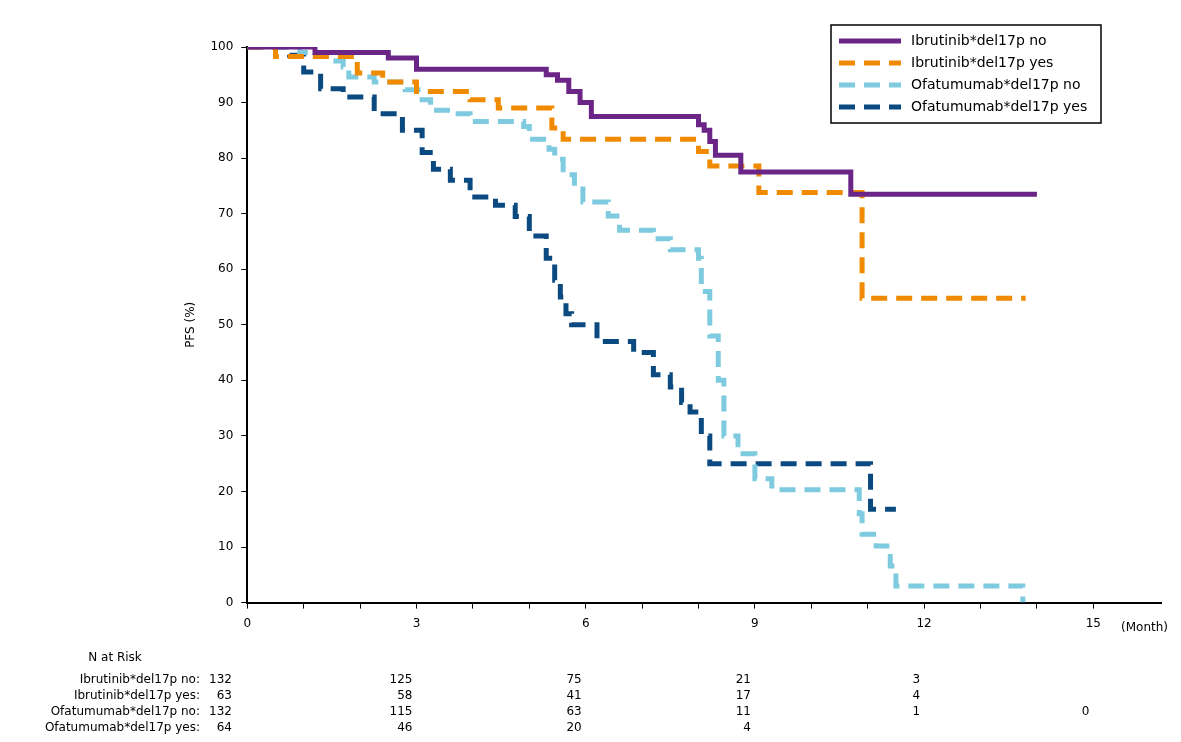 This screenshot has width=1181, height=742. What do you see at coordinates (1093, 622) in the screenshot?
I see `x-tick-label: 15` at bounding box center [1093, 622].